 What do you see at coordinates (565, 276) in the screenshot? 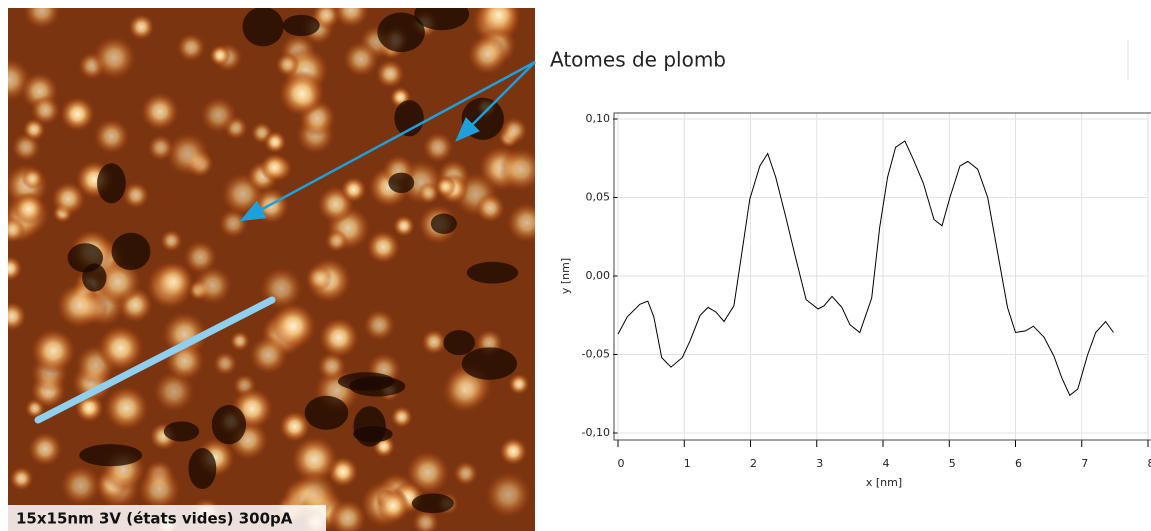
I see `y-axis-label: y [nm]` at bounding box center [565, 276].